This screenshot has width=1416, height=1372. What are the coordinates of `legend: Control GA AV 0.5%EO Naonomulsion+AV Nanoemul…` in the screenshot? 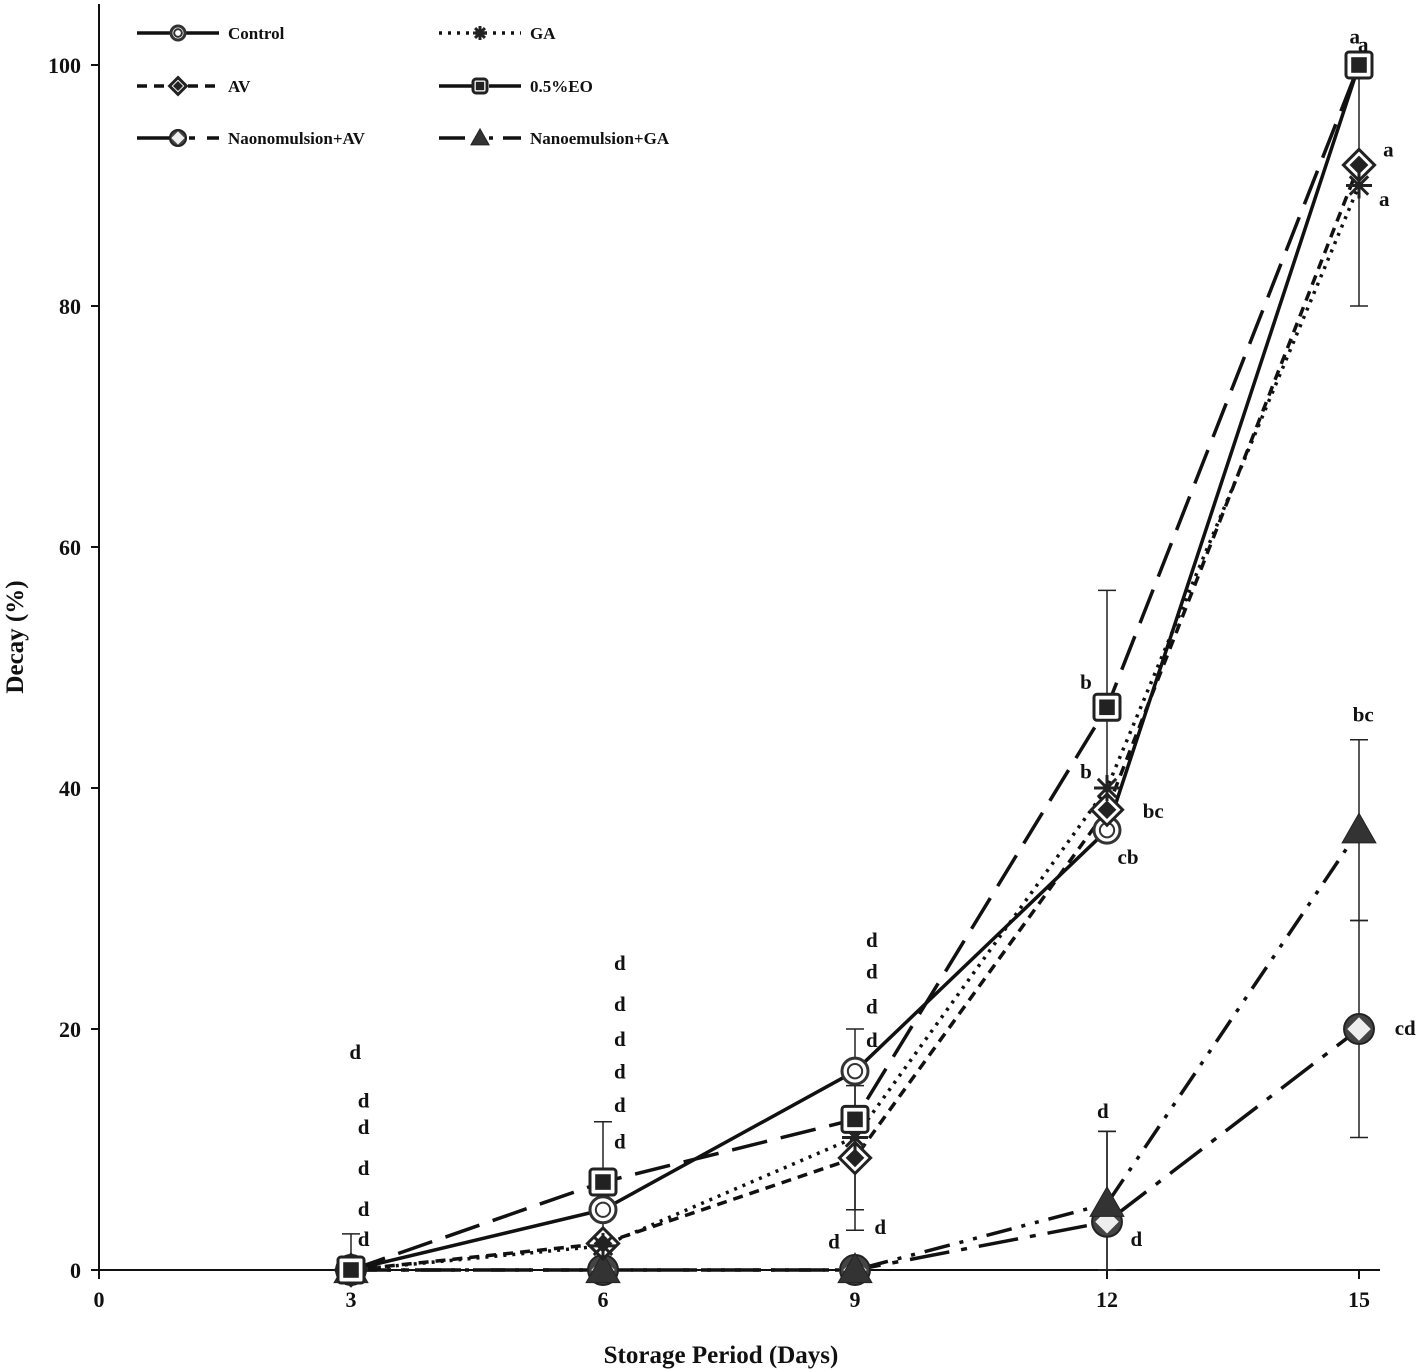 It's located at (403, 86).